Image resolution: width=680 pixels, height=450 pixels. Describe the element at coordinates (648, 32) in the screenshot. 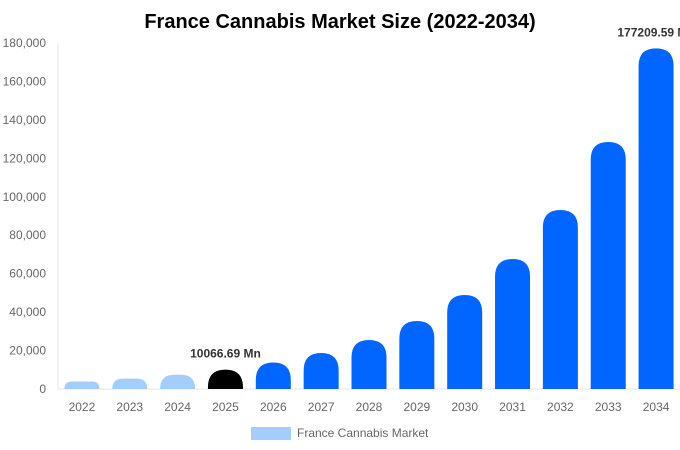

I see `data-label: 177209.59 Mn` at that location.